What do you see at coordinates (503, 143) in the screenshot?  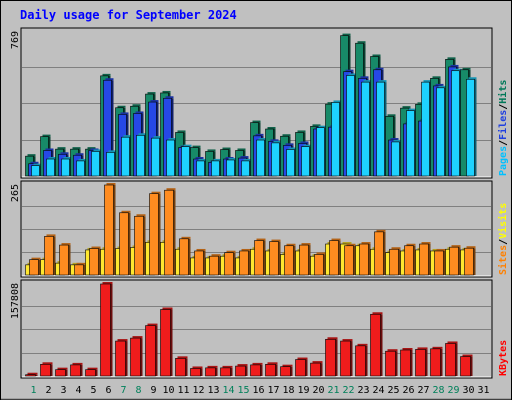 I see `legend-entry: /` at bounding box center [503, 143].